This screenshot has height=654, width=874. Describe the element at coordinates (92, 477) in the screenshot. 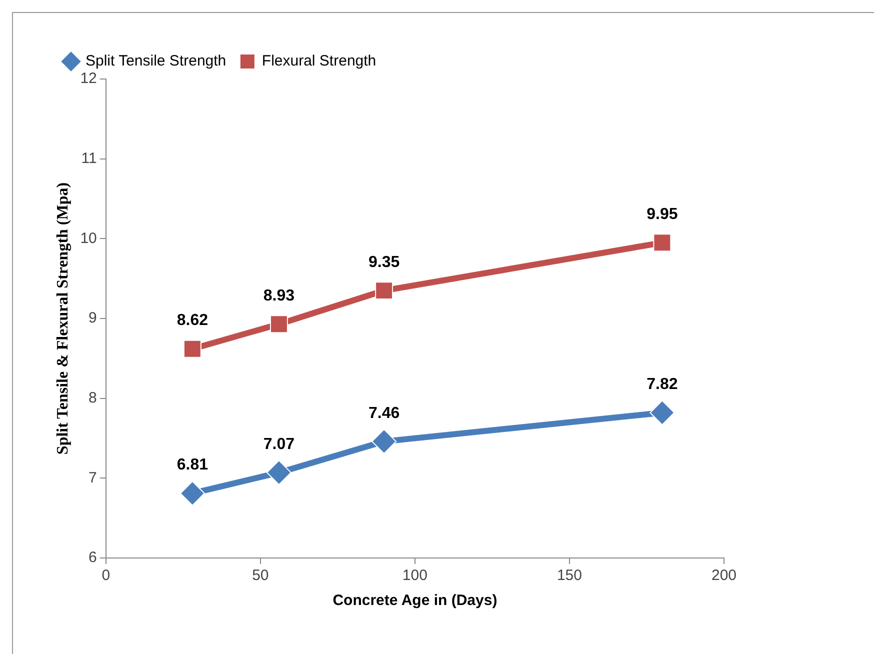

I see `y-tick-label: 7` at that location.